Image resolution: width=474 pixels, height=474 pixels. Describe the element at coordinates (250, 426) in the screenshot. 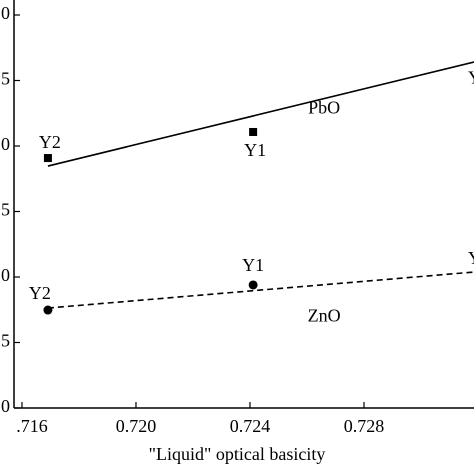

I see `x-tick-label: 0.724` at that location.